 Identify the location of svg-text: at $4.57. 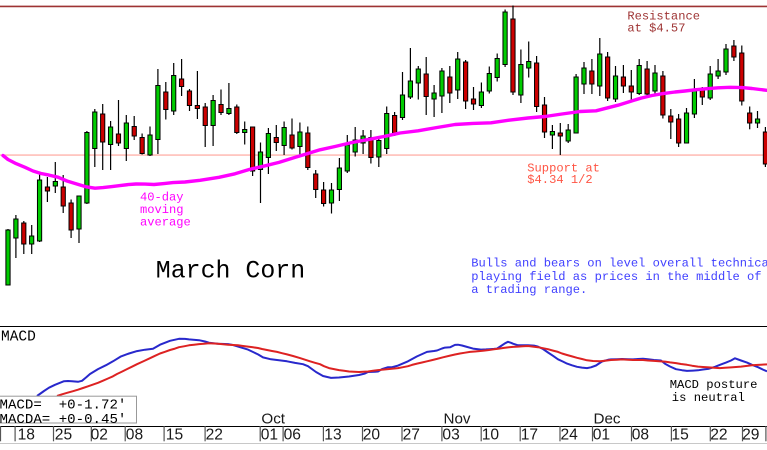
(656, 29).